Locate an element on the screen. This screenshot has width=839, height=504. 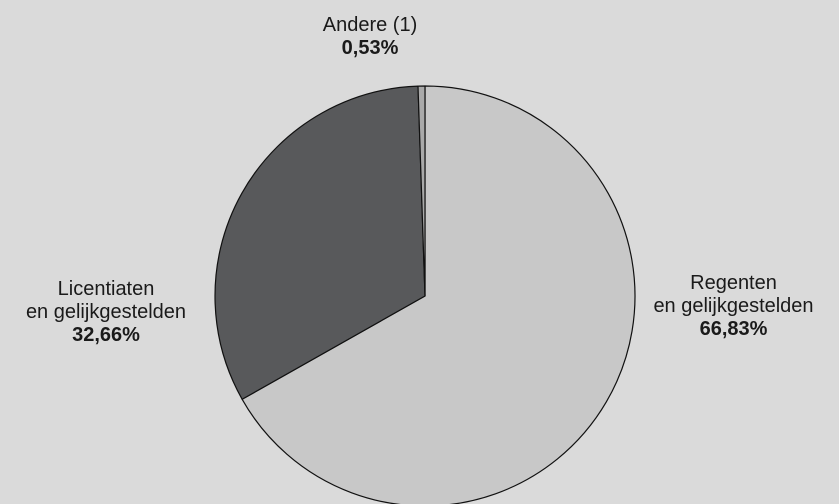
label-regenten: Regenten en gelijkgestelden 66,83% is located at coordinates (733, 306).